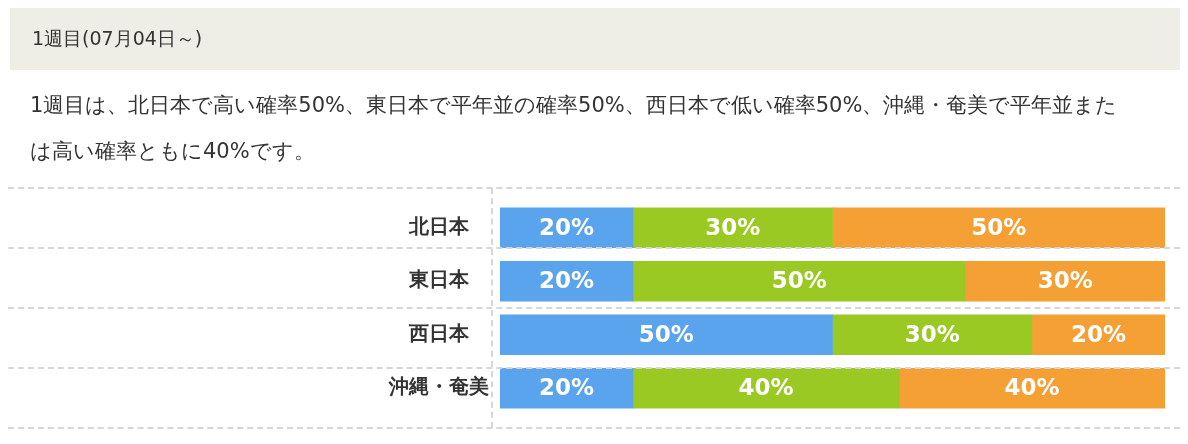 This screenshot has height=444, width=1188. Describe the element at coordinates (439, 225) in the screenshot. I see `y-tick-label: 北日本` at that location.